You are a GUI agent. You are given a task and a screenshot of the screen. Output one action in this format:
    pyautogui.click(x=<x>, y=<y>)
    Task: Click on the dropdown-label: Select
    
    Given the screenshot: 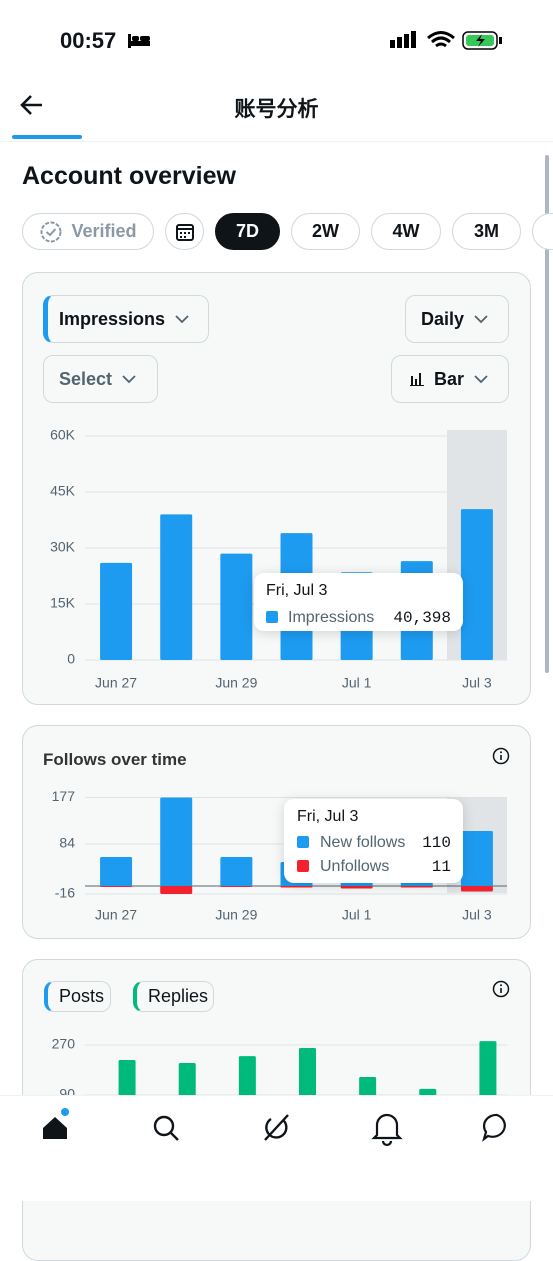 What is the action you would take?
    pyautogui.click(x=86, y=378)
    